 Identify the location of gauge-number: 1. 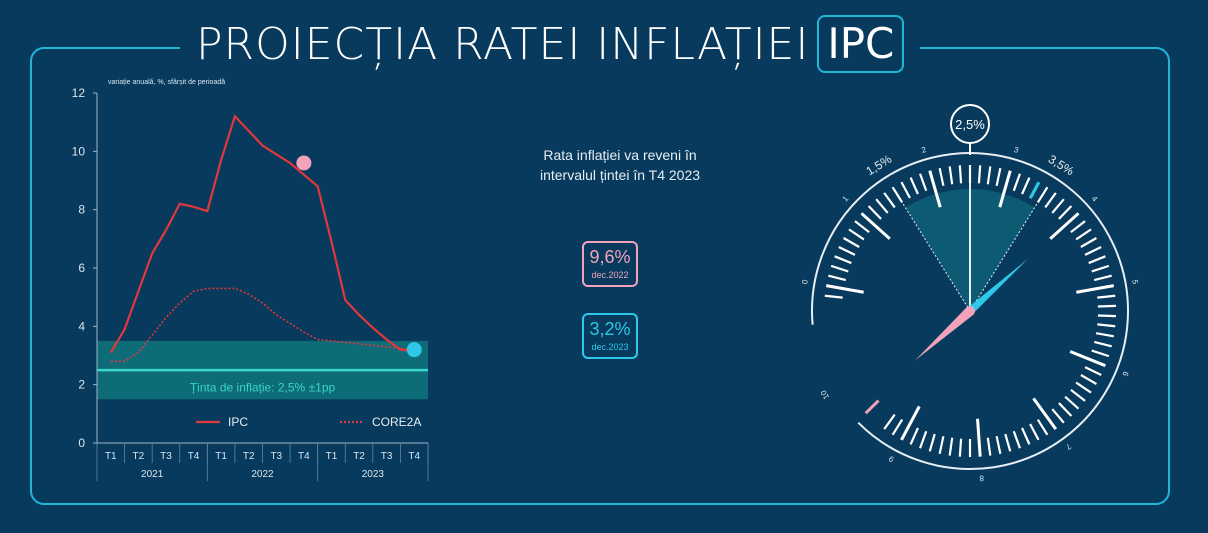
(846, 199).